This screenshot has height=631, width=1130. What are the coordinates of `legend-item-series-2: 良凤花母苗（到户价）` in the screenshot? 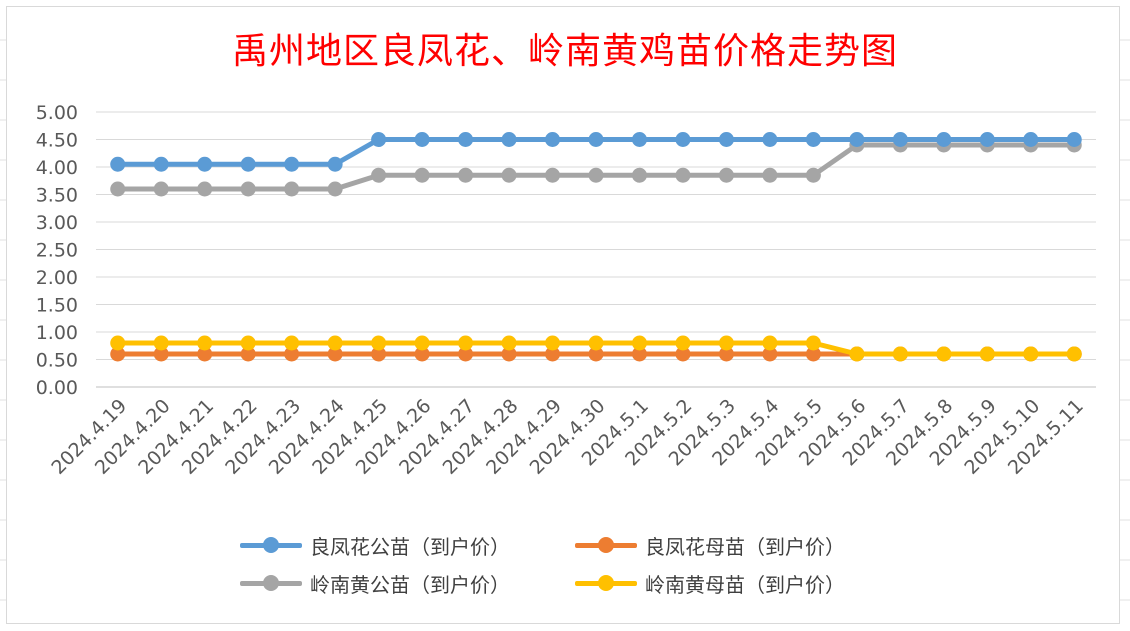 It's located at (710, 545).